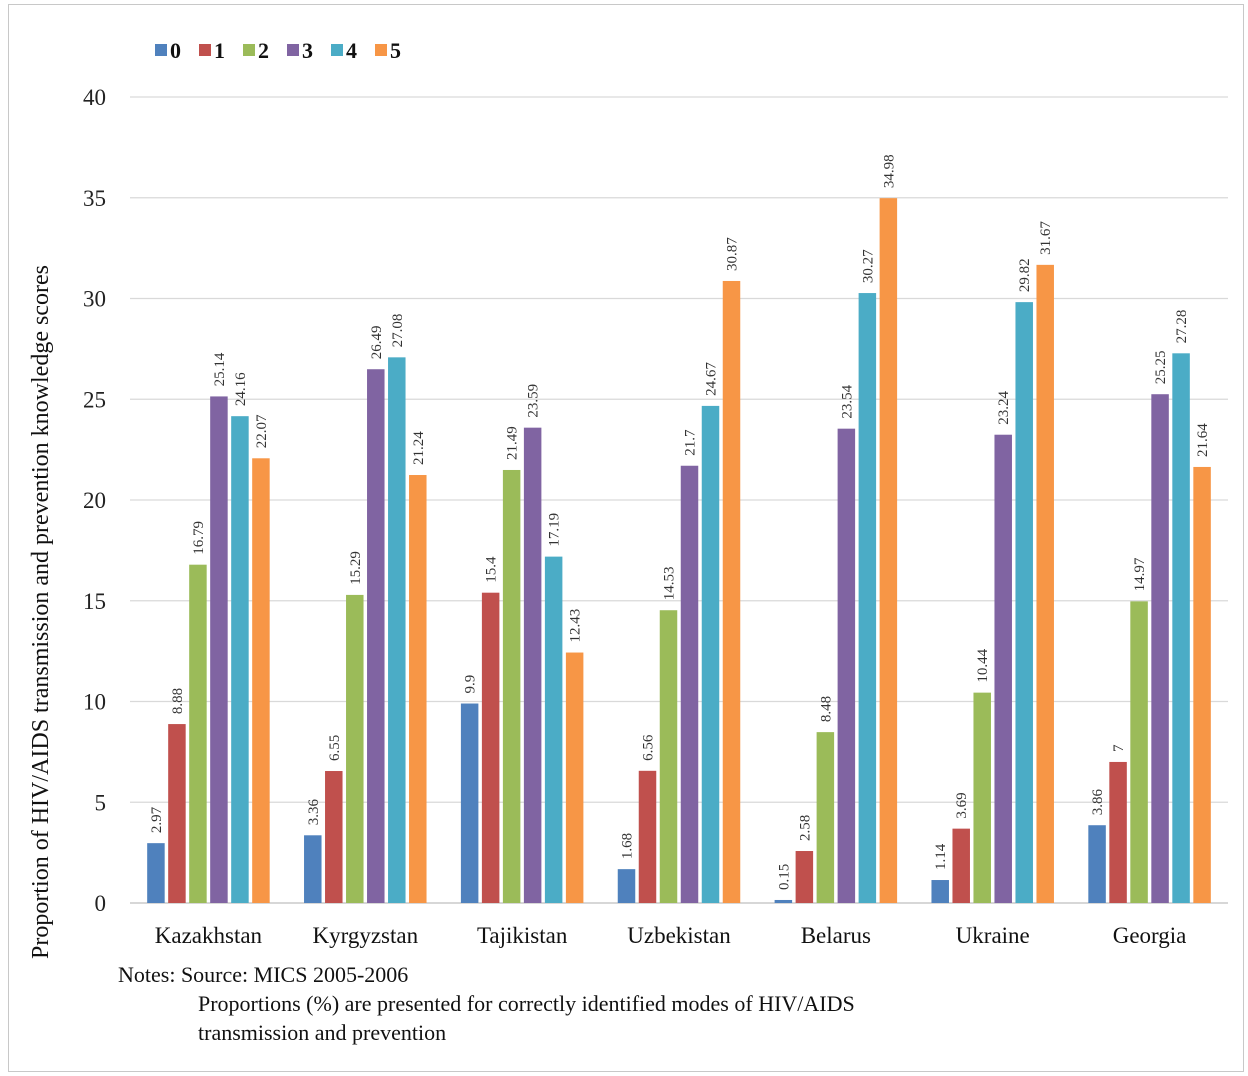 This screenshot has height=1076, width=1248. What do you see at coordinates (94, 97) in the screenshot?
I see `y-tick-label: 40` at bounding box center [94, 97].